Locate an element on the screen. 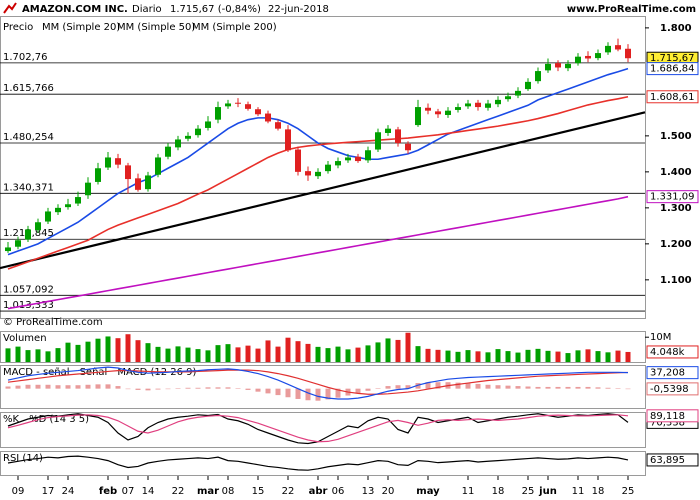 The height and width of the screenshot is (500, 700). value-tag-label: 1.686,84 is located at coordinates (672, 69).